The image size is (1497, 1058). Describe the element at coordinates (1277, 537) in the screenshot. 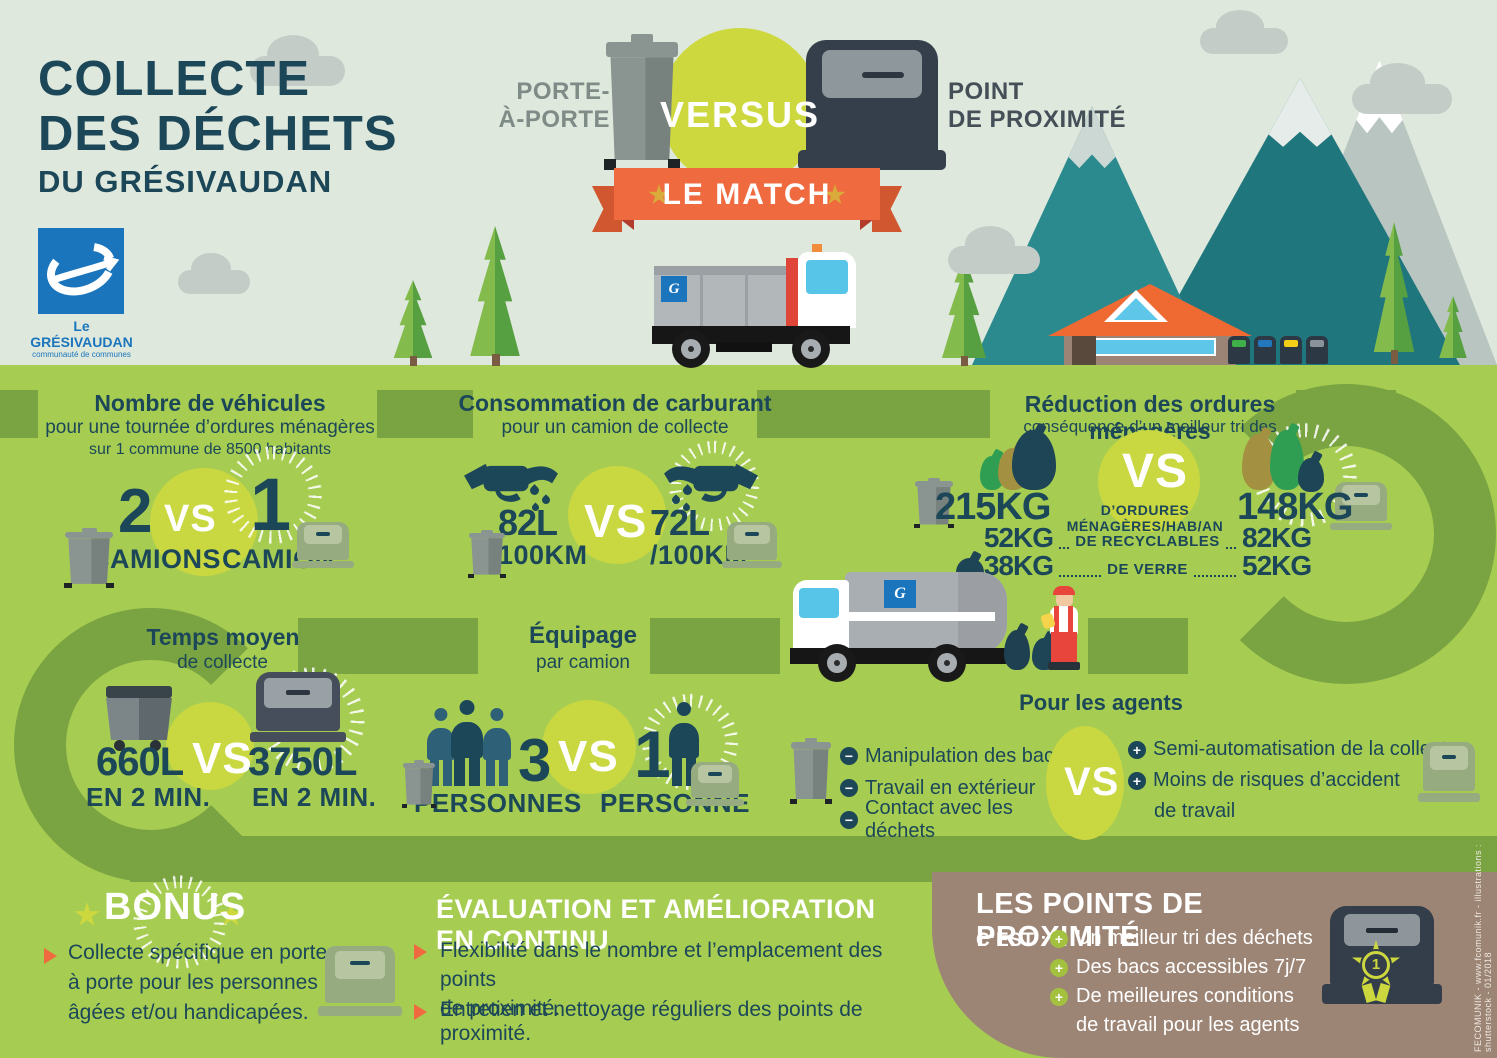

I see `reduction-row2-right: 82KG` at that location.